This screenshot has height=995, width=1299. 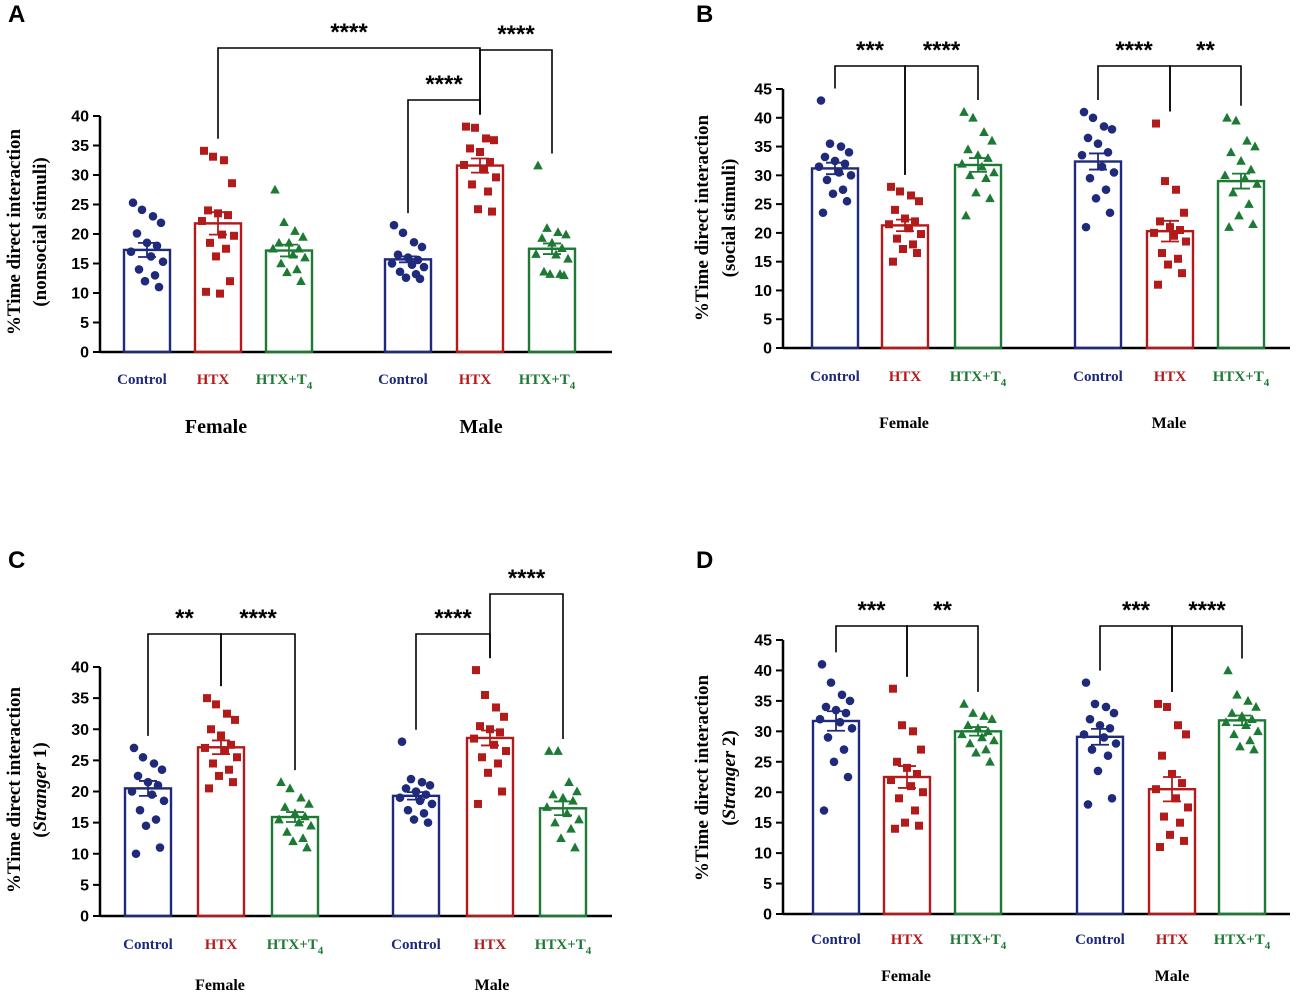 What do you see at coordinates (1205, 74) in the screenshot?
I see `significance-bracket: **` at bounding box center [1205, 74].